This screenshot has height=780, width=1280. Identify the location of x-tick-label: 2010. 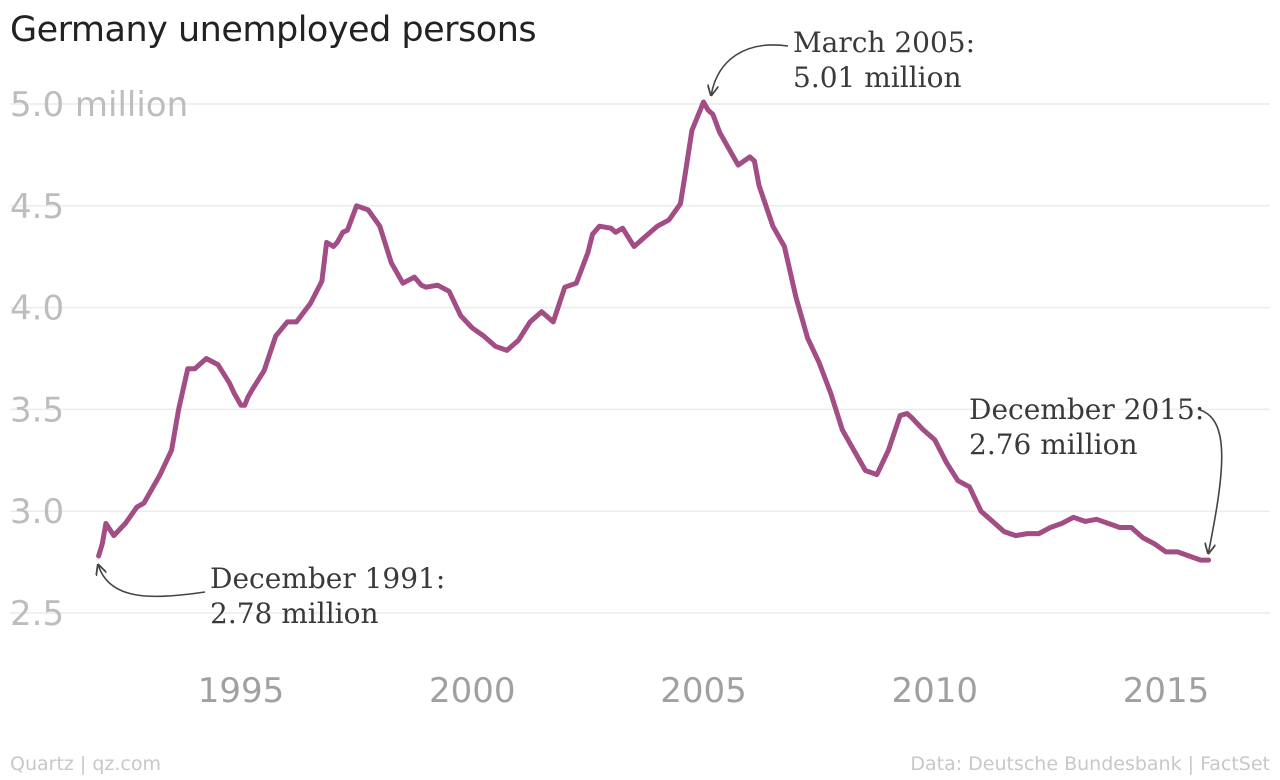
(934, 691).